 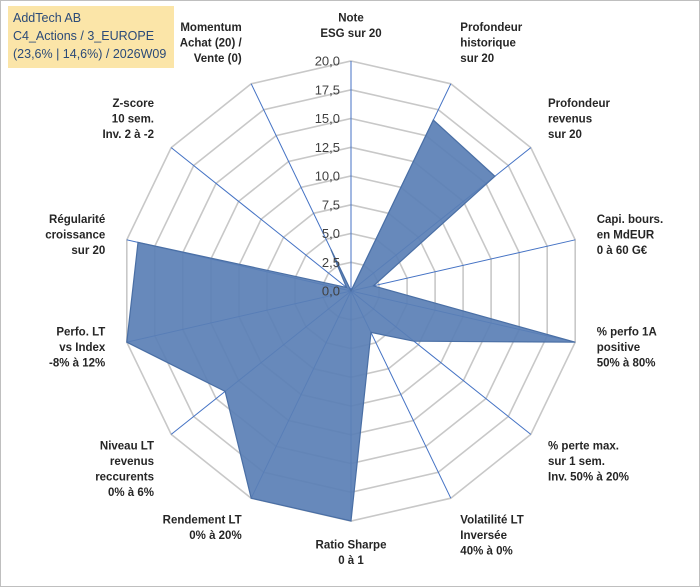 I want to click on axis-label-line: -8% à 12%, so click(x=77, y=363).